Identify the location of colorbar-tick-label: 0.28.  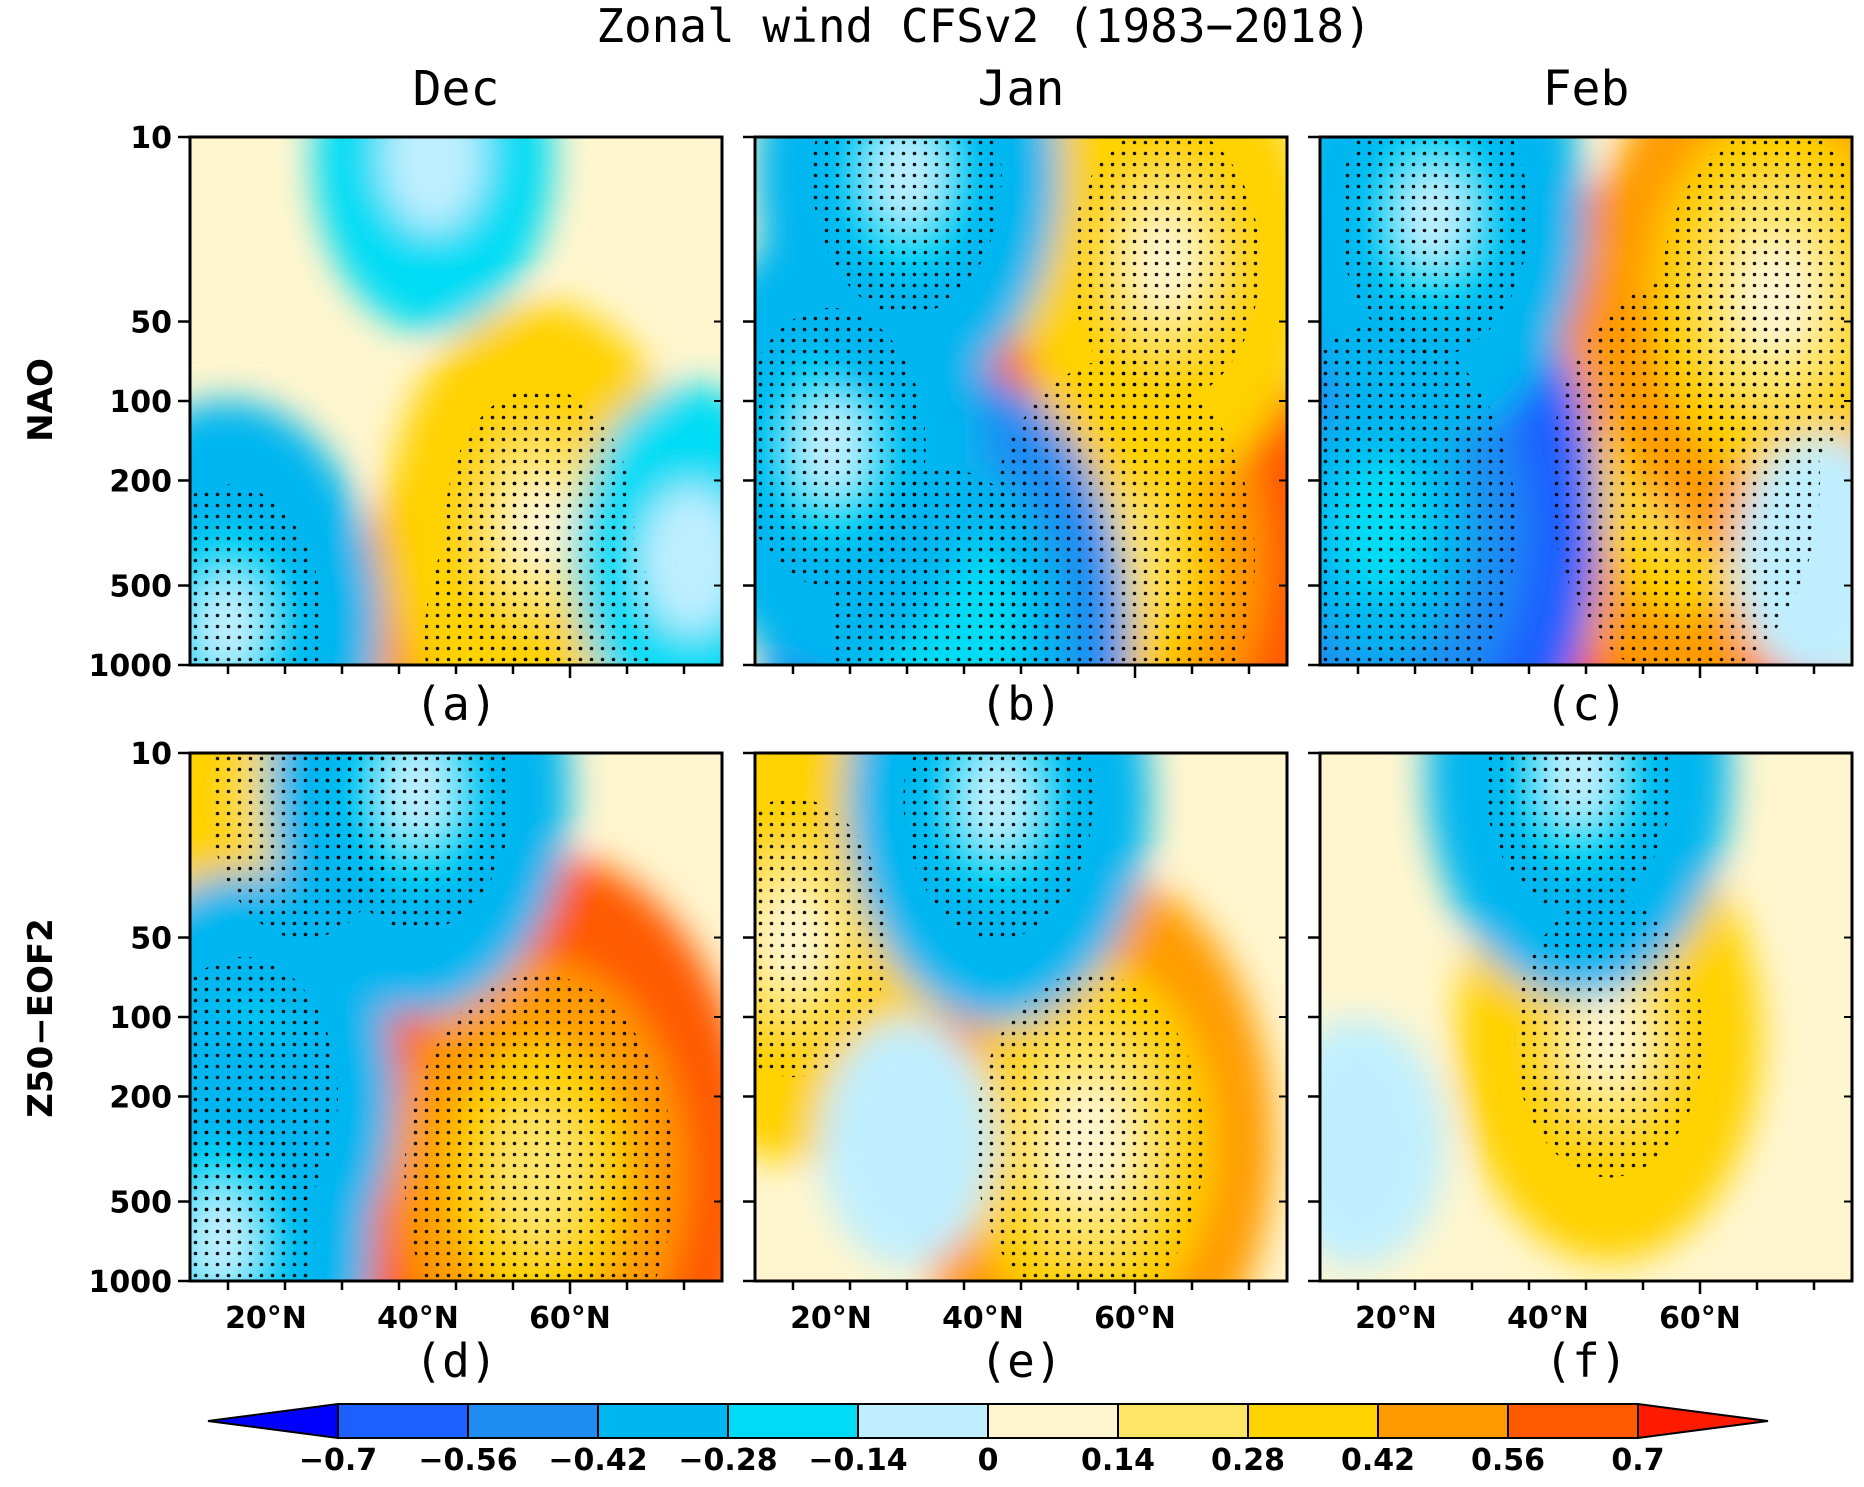
(1248, 1460).